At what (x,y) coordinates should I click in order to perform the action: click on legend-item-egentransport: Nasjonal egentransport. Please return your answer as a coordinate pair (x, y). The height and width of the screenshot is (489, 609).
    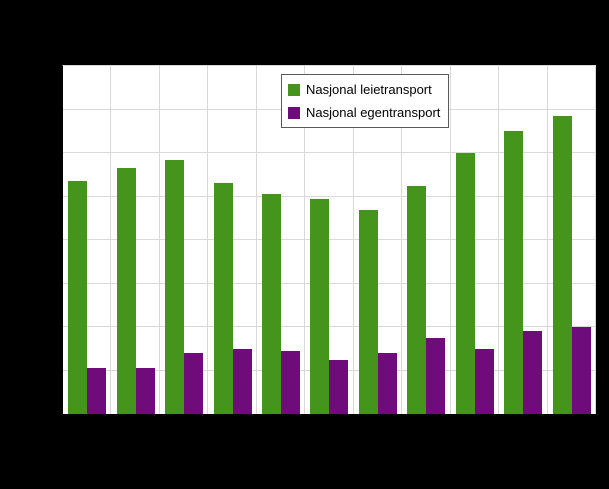
    Looking at the image, I should click on (364, 112).